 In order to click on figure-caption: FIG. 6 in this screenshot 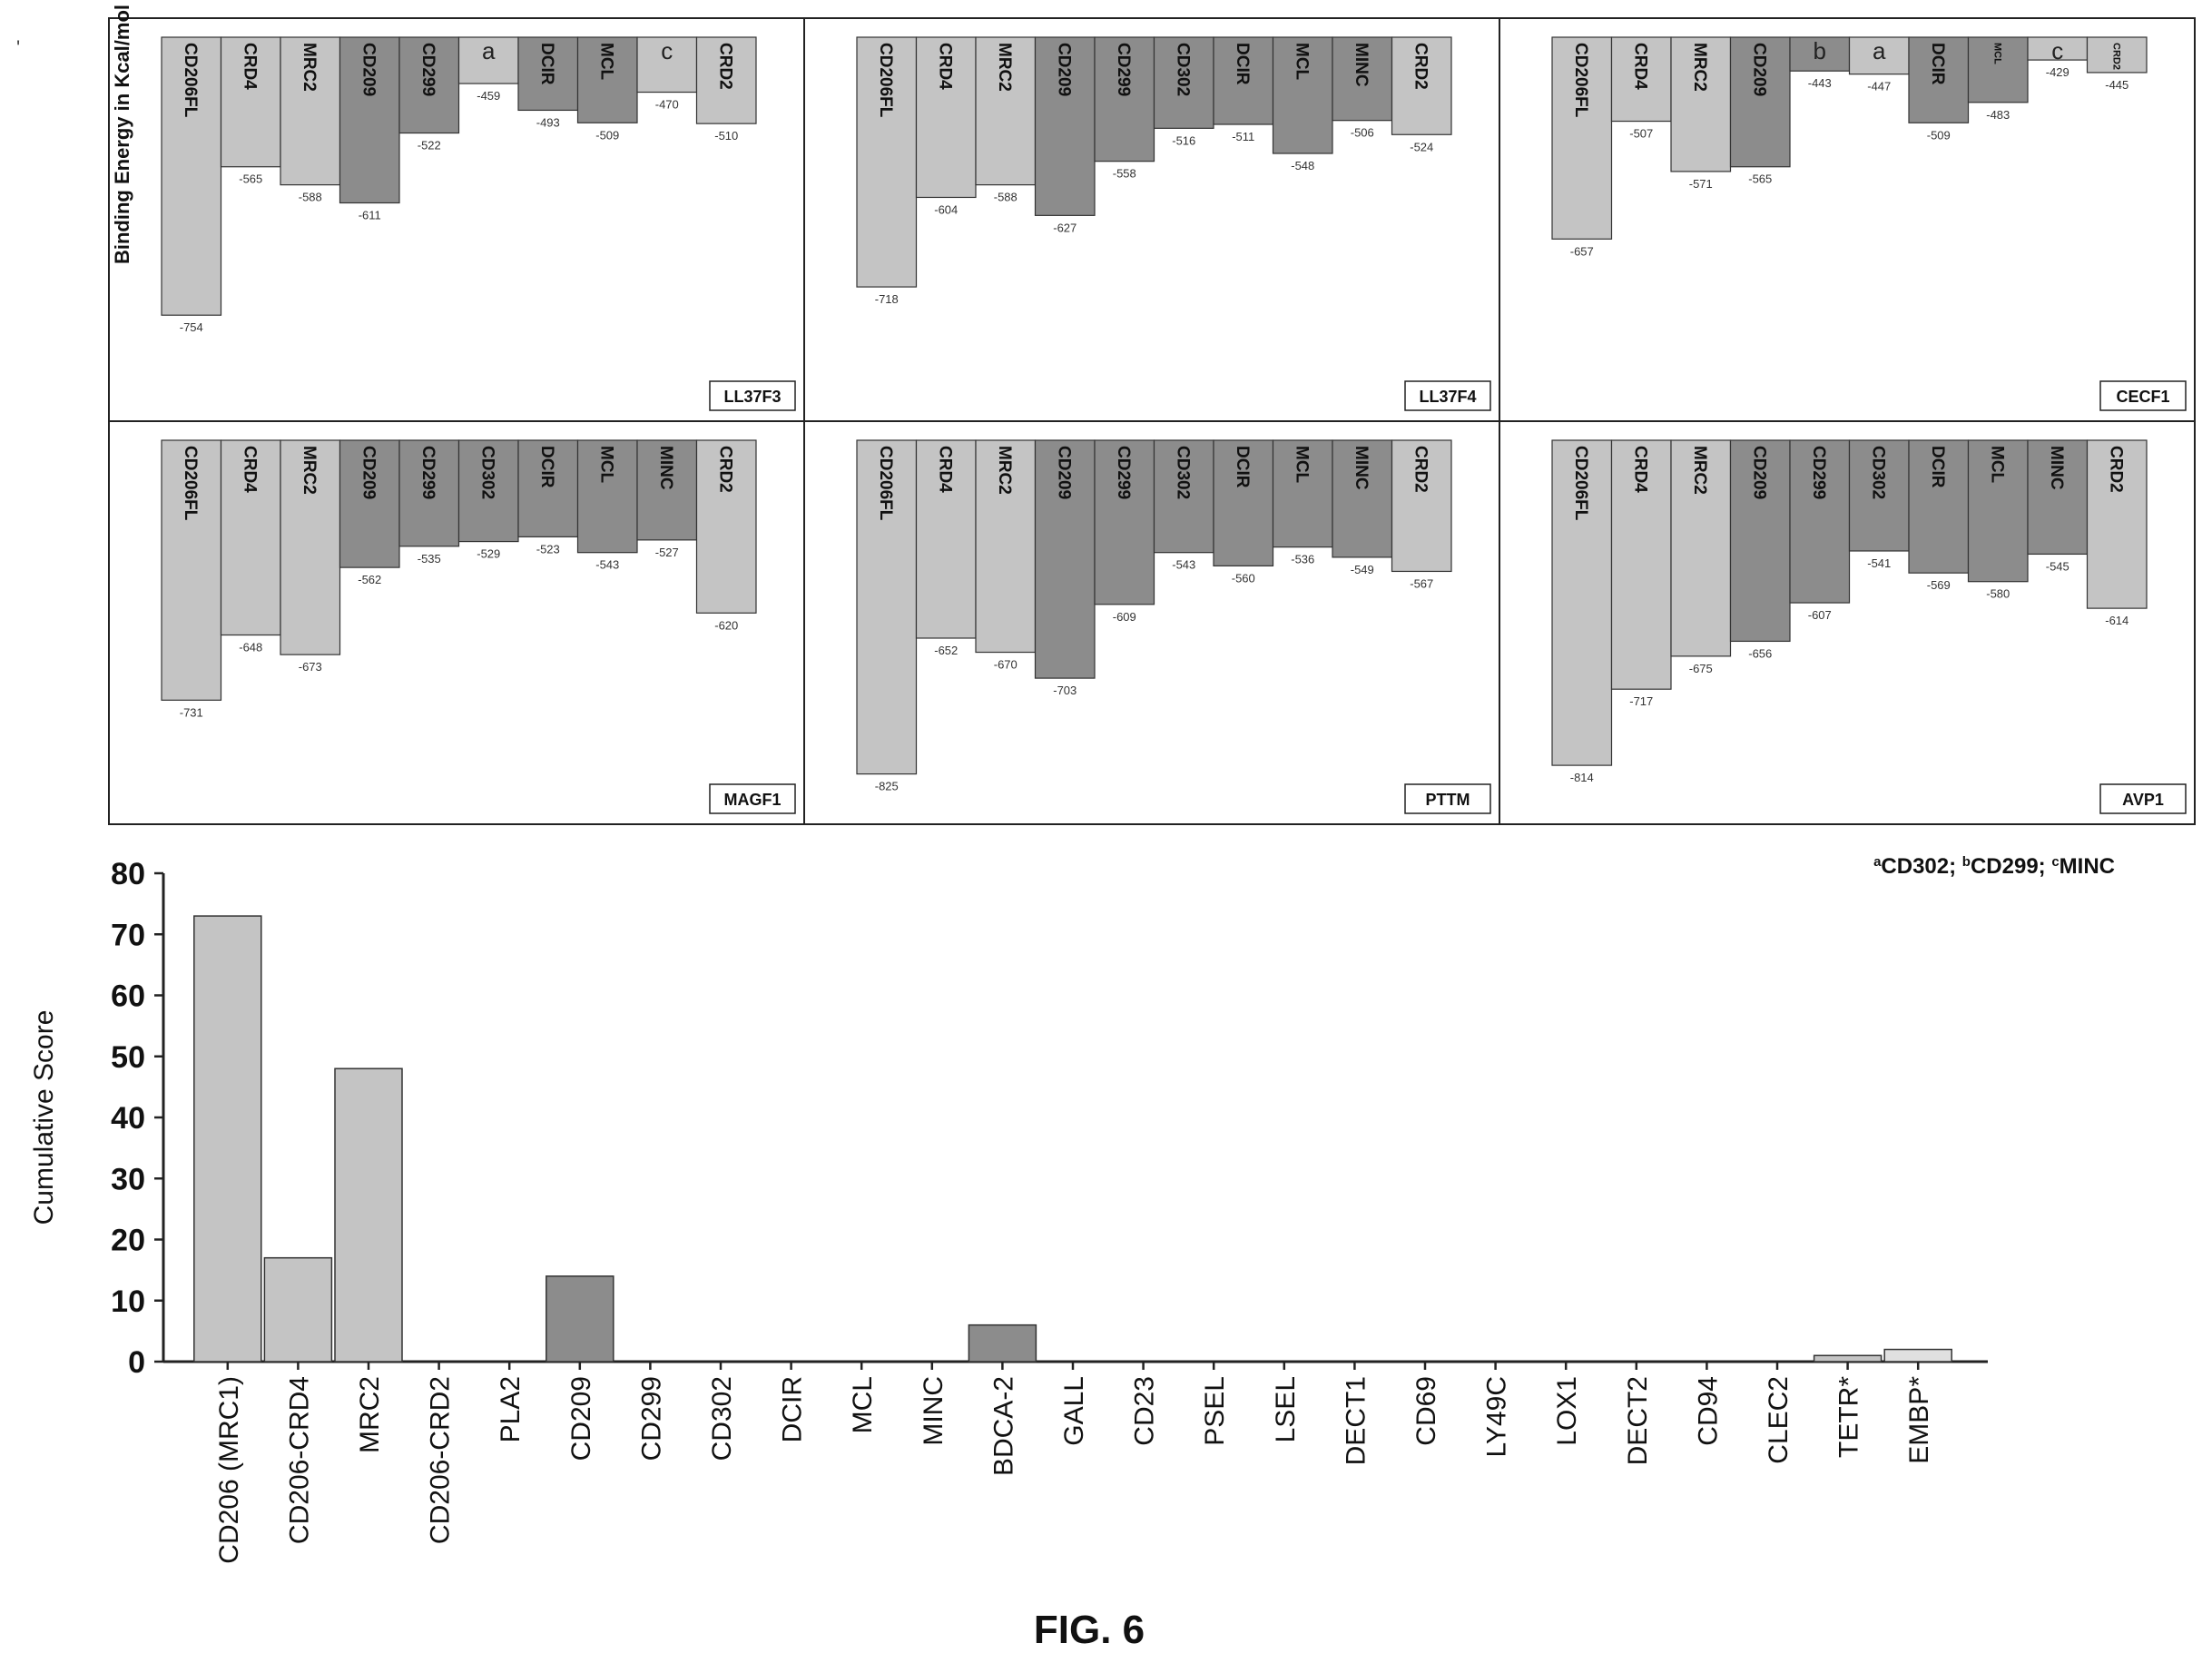, I will do `click(1089, 1630)`.